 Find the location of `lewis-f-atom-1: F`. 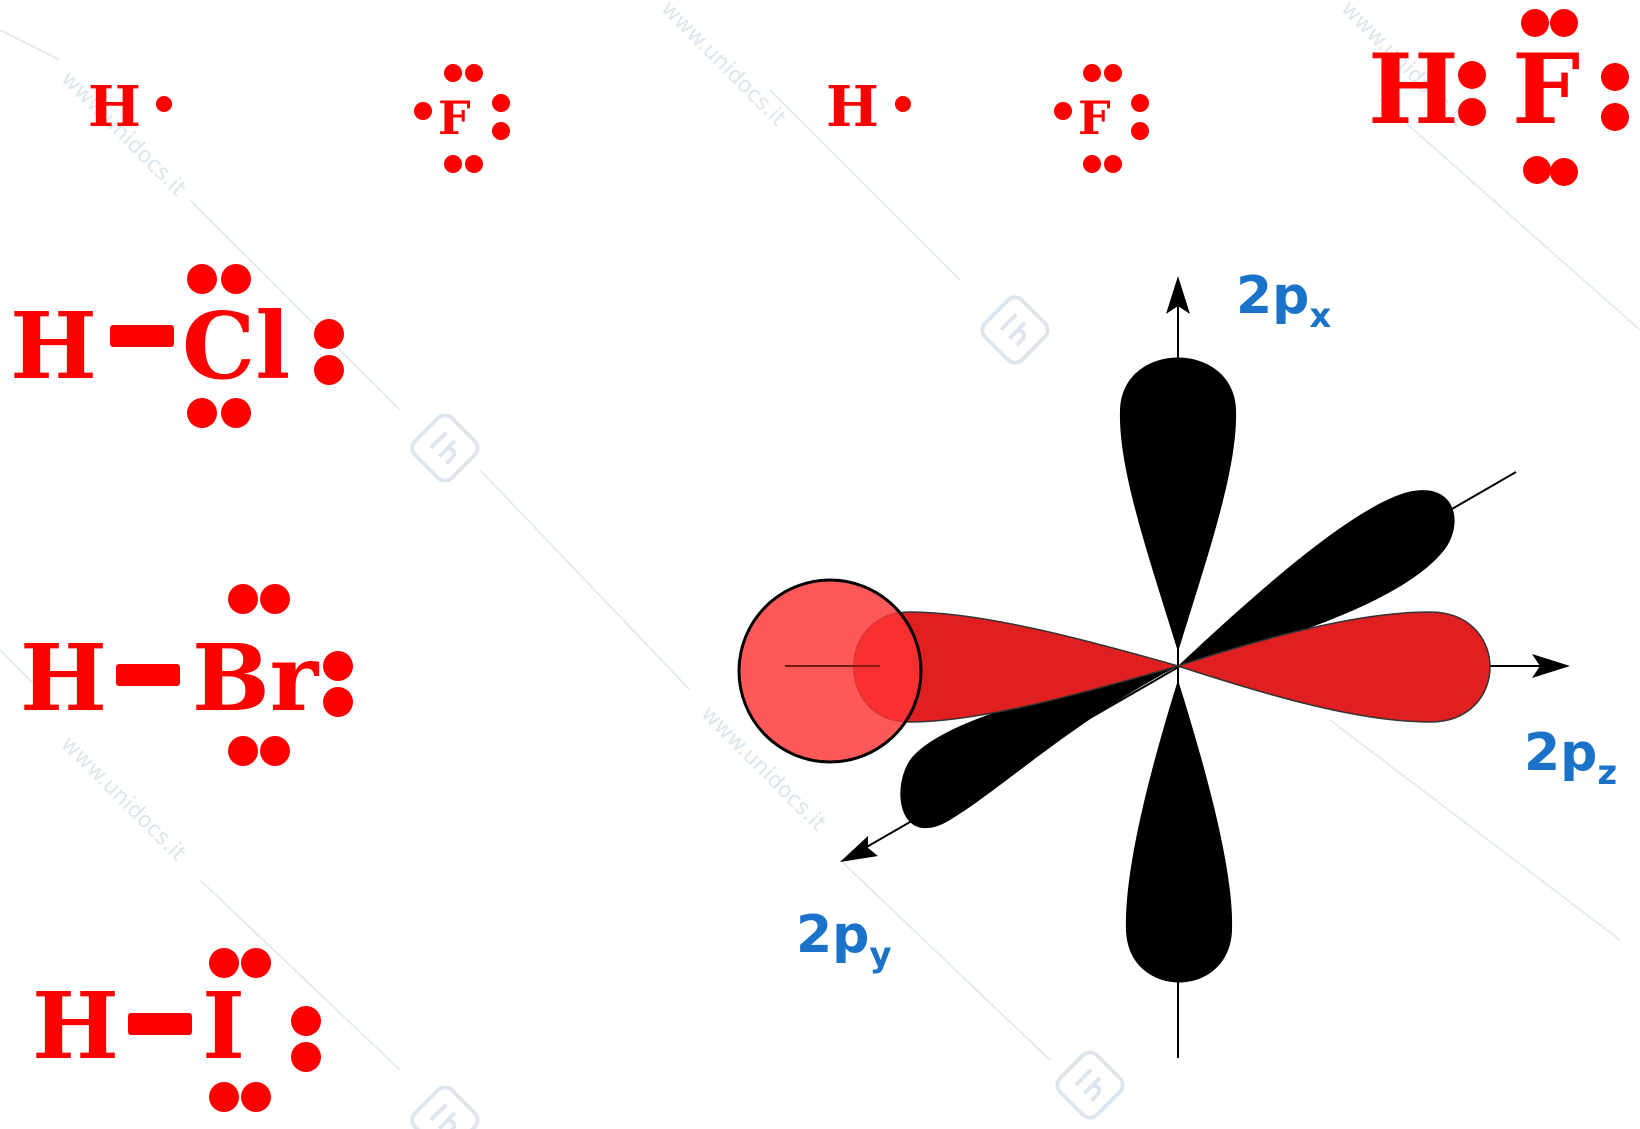

lewis-f-atom-1: F is located at coordinates (462, 118).